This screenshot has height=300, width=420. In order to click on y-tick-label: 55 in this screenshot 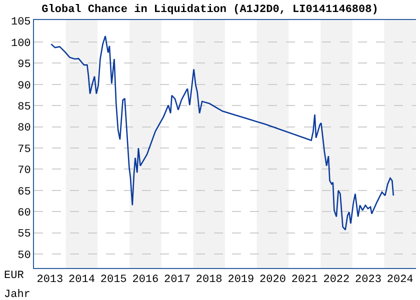, I will do `click(24, 234)`.